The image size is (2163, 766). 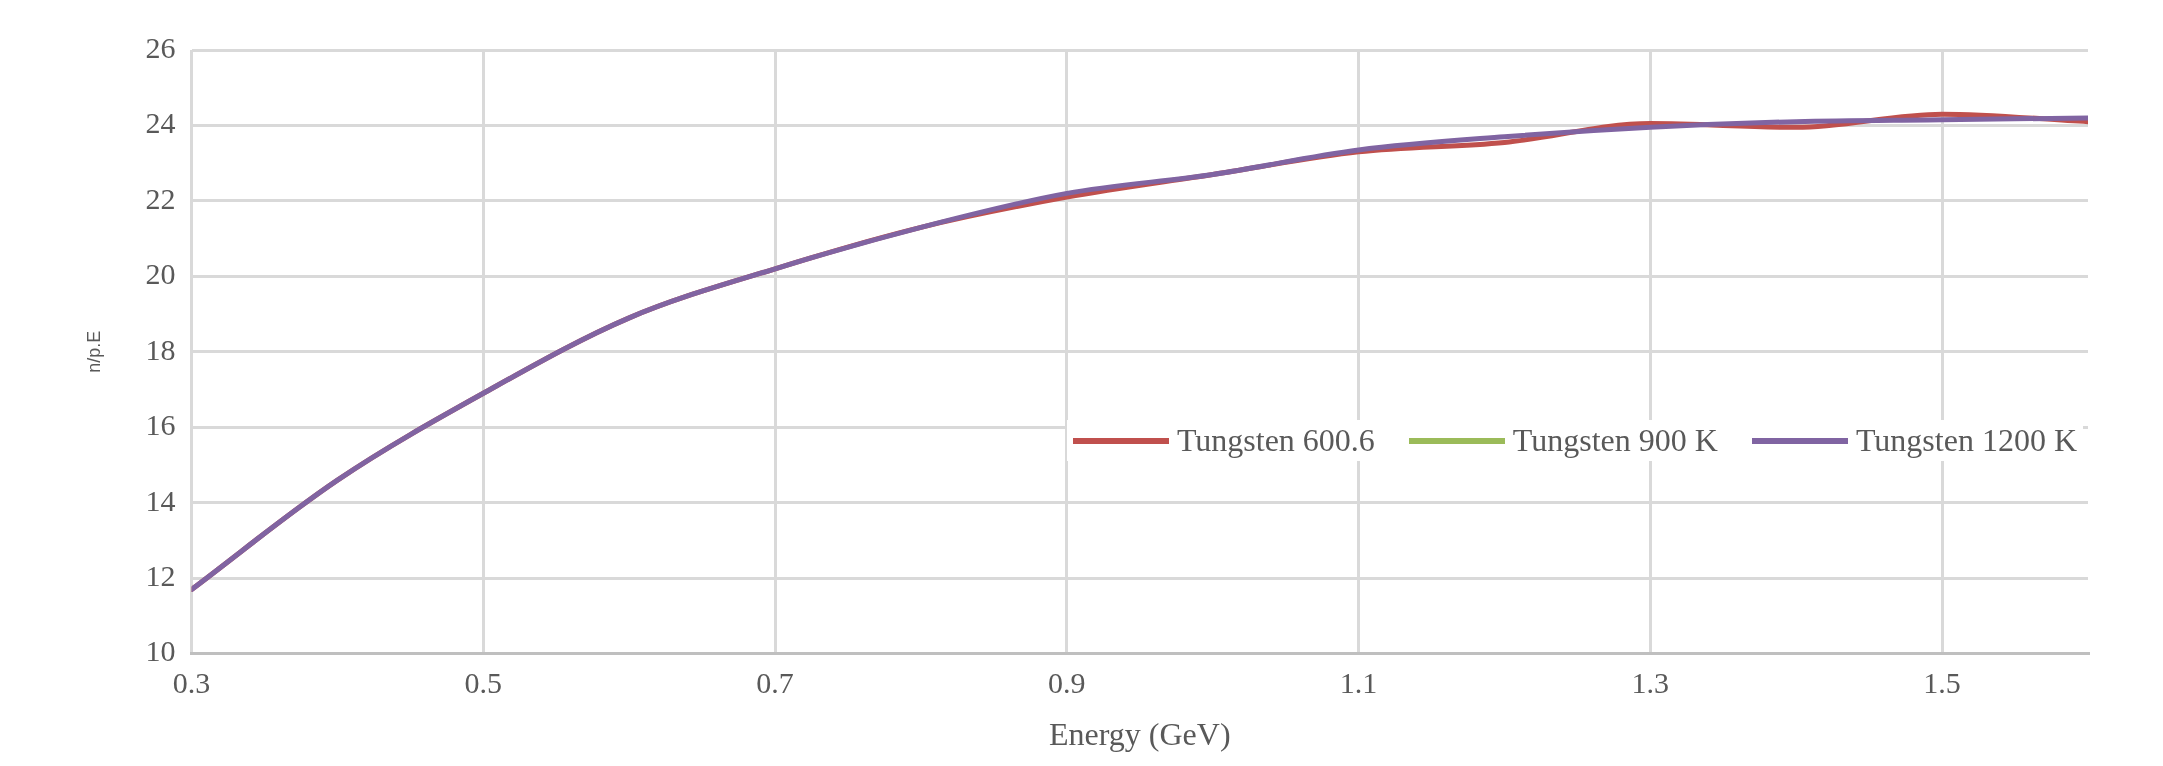 I want to click on x-axis-title: Energy (GeV), so click(x=1140, y=734).